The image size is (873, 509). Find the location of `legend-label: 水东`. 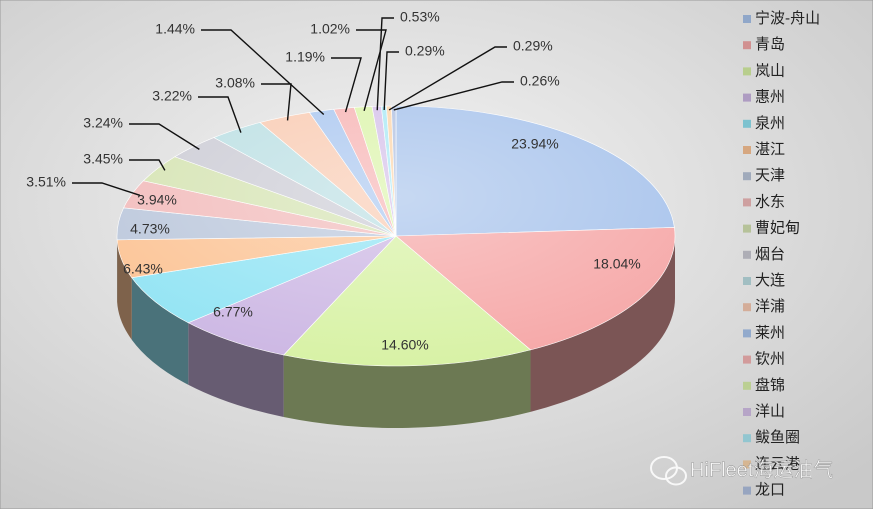

legend-label: 水东 is located at coordinates (770, 201).